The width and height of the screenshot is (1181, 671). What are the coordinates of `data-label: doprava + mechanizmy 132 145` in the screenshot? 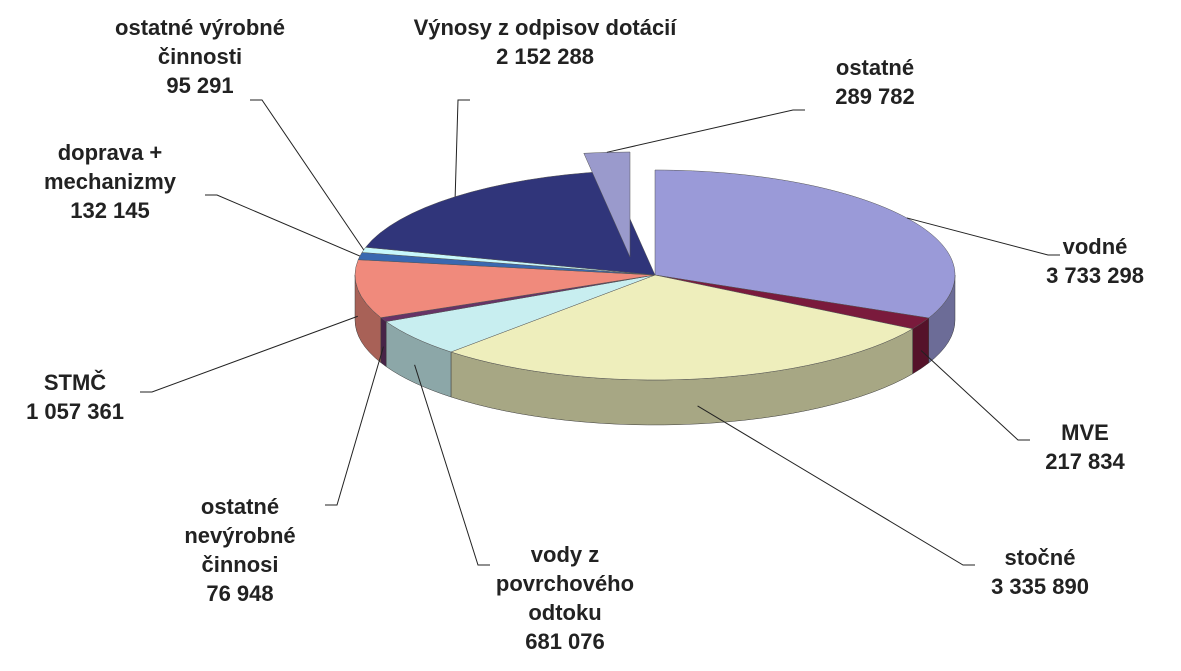 It's located at (110, 181).